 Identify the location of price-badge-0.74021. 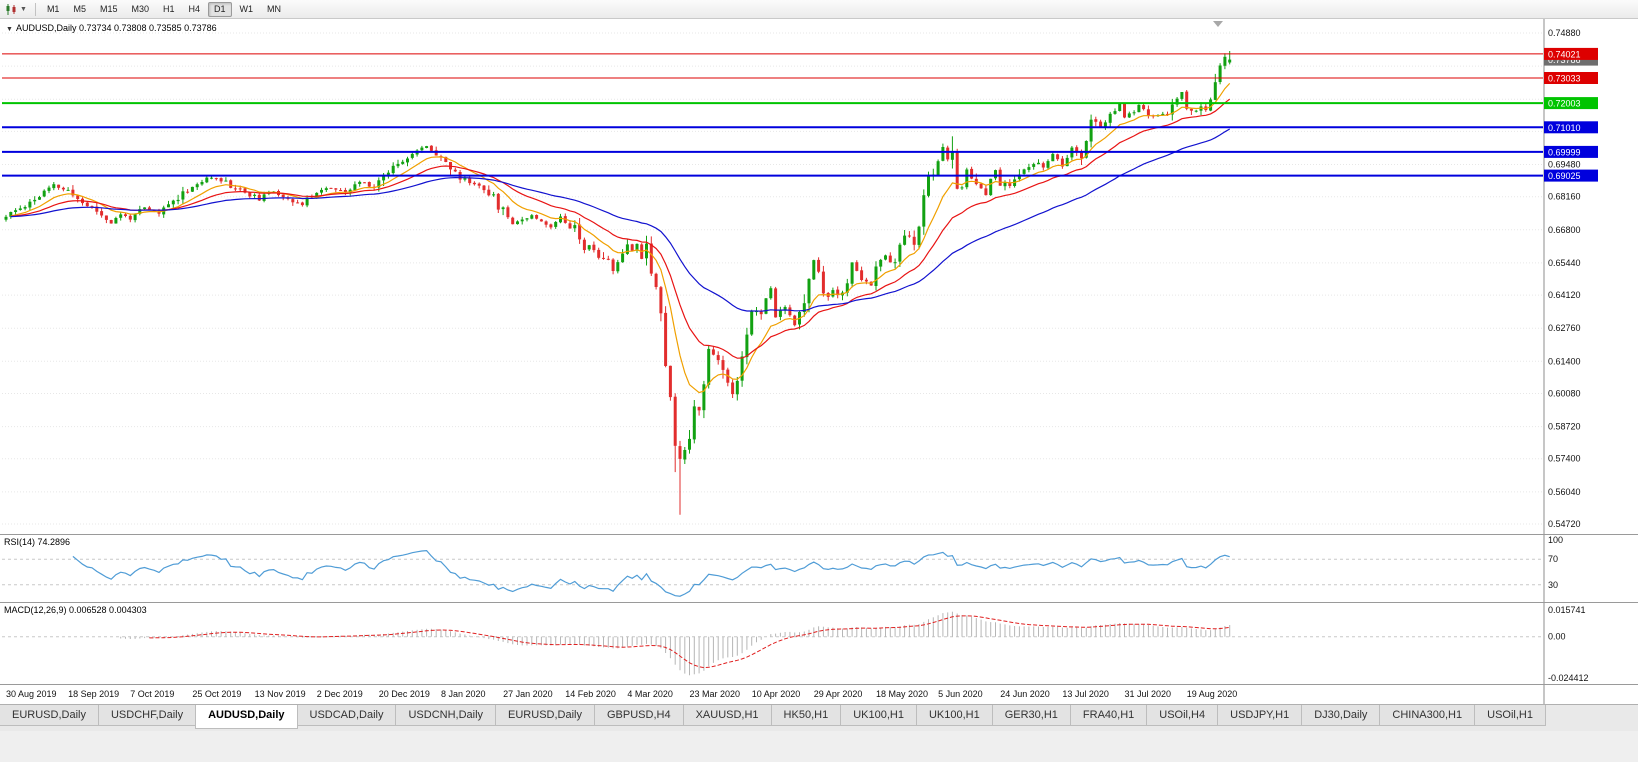
(1571, 53).